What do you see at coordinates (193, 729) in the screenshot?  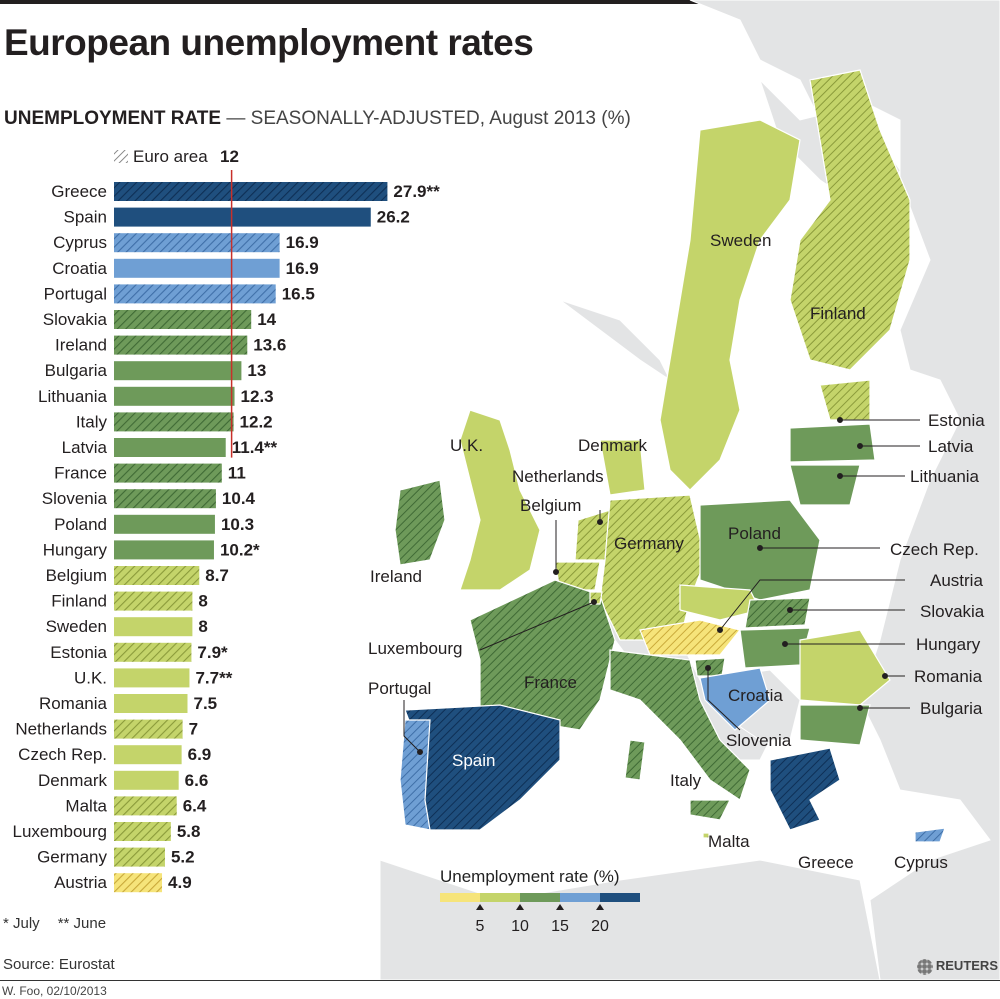 I see `value-label-netherlands: 7` at bounding box center [193, 729].